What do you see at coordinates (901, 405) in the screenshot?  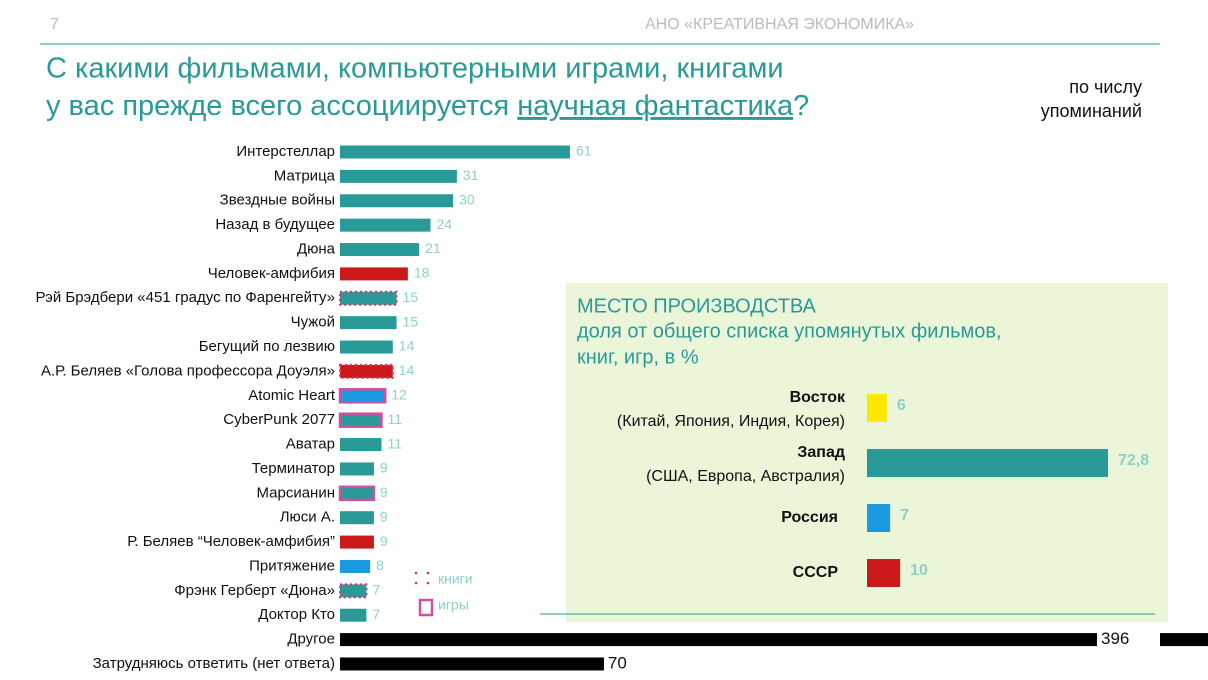 I see `value-label: 6` at bounding box center [901, 405].